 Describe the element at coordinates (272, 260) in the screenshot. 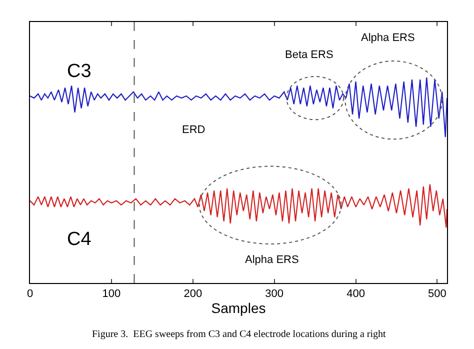

I see `annotation: Alpha ERS` at that location.